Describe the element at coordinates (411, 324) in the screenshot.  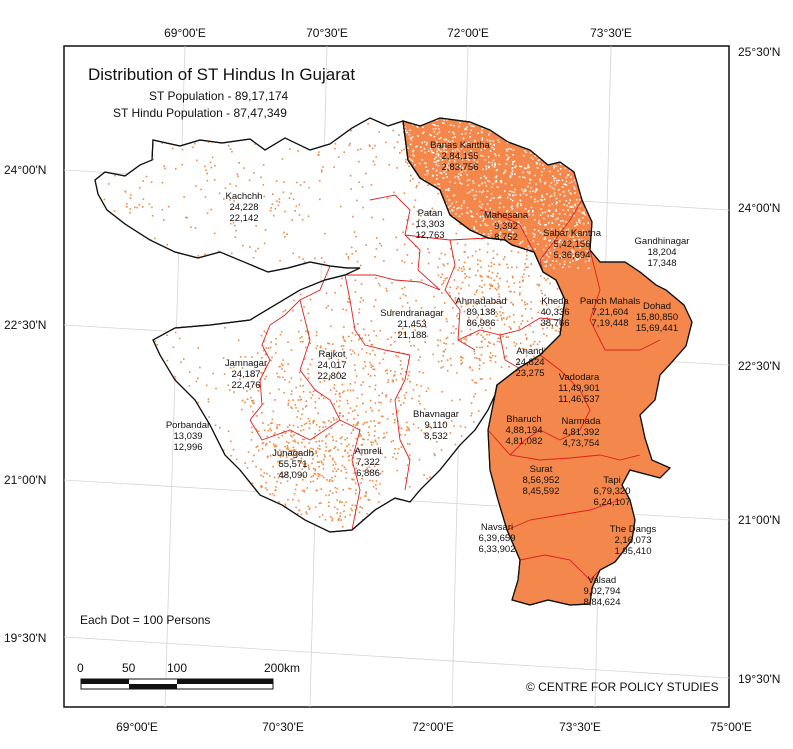
I see `district-st-total: 21,453` at that location.